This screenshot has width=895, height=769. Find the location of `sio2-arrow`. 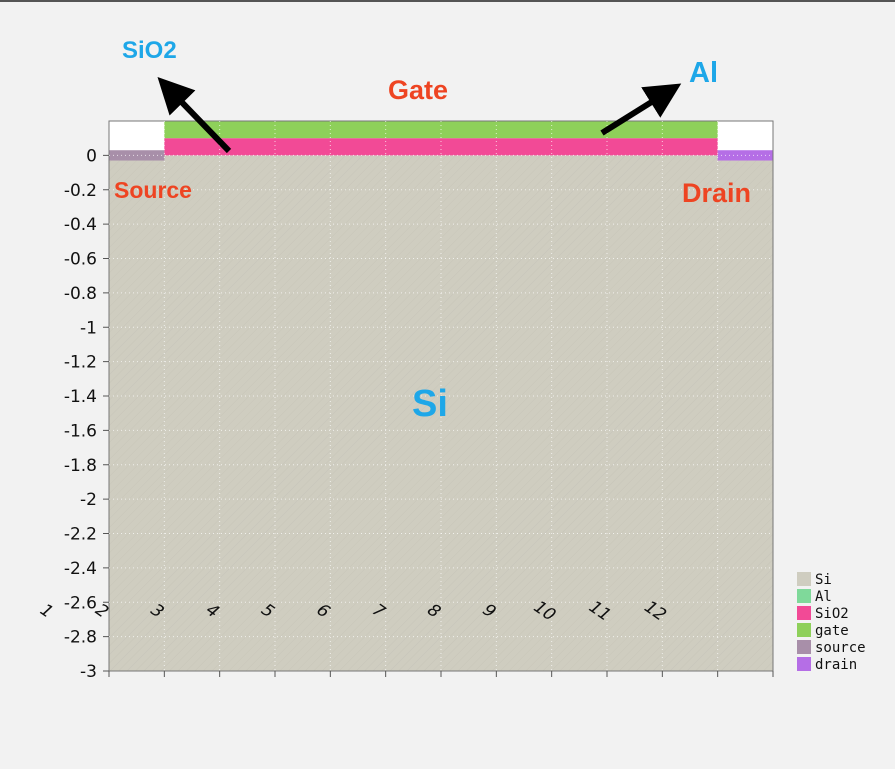

sio2-arrow is located at coordinates (194, 115).